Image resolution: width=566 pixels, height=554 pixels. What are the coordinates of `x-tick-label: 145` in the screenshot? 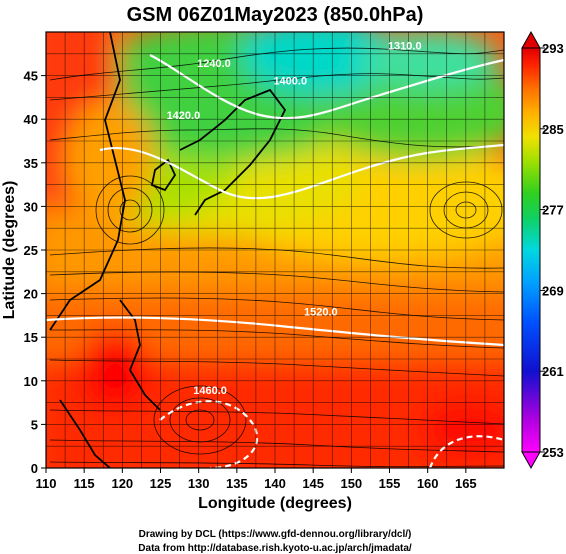 It's located at (313, 483).